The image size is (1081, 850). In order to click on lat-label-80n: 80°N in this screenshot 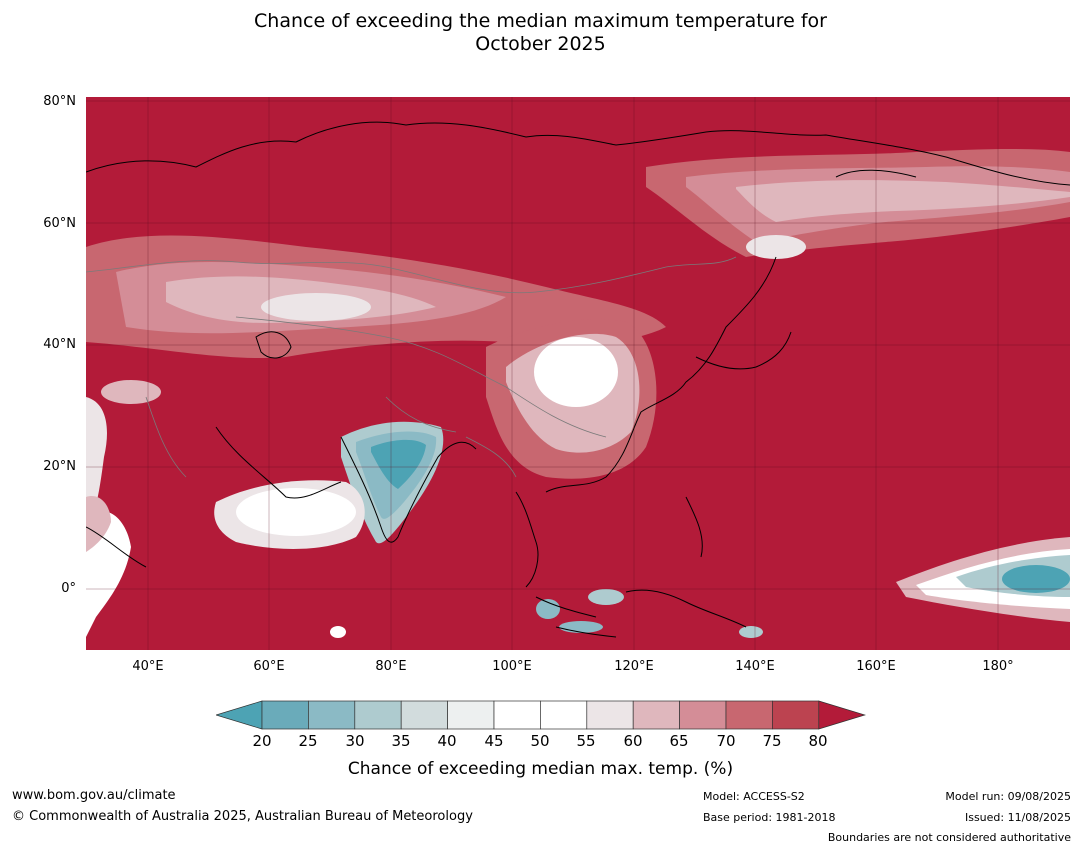, I will do `click(59, 101)`.